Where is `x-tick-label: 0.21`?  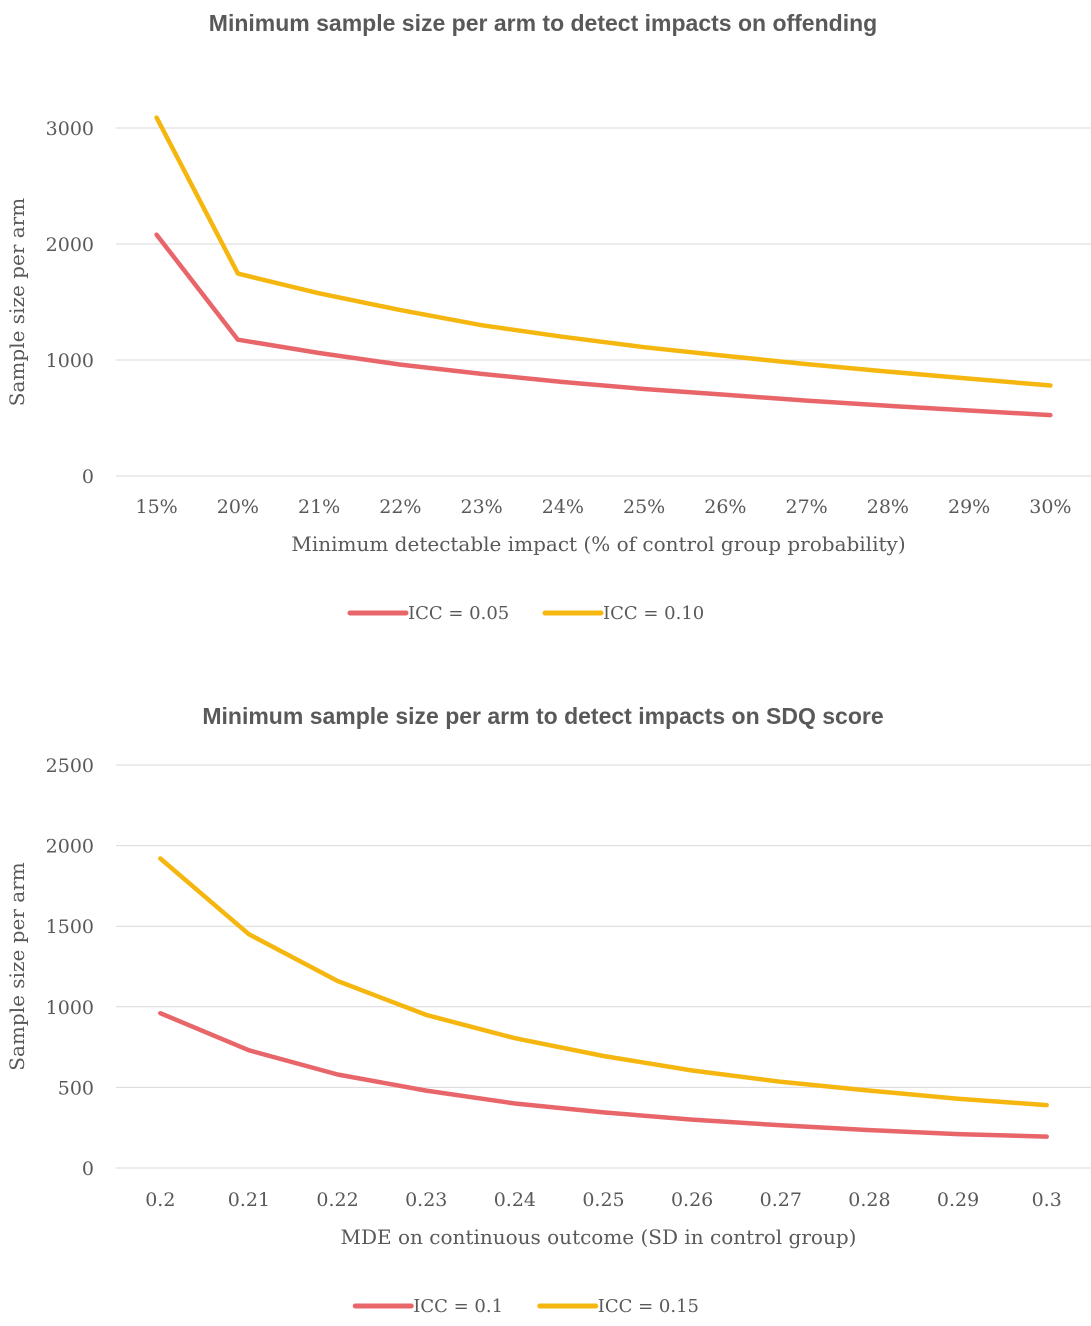 x-tick-label: 0.21 is located at coordinates (249, 1200).